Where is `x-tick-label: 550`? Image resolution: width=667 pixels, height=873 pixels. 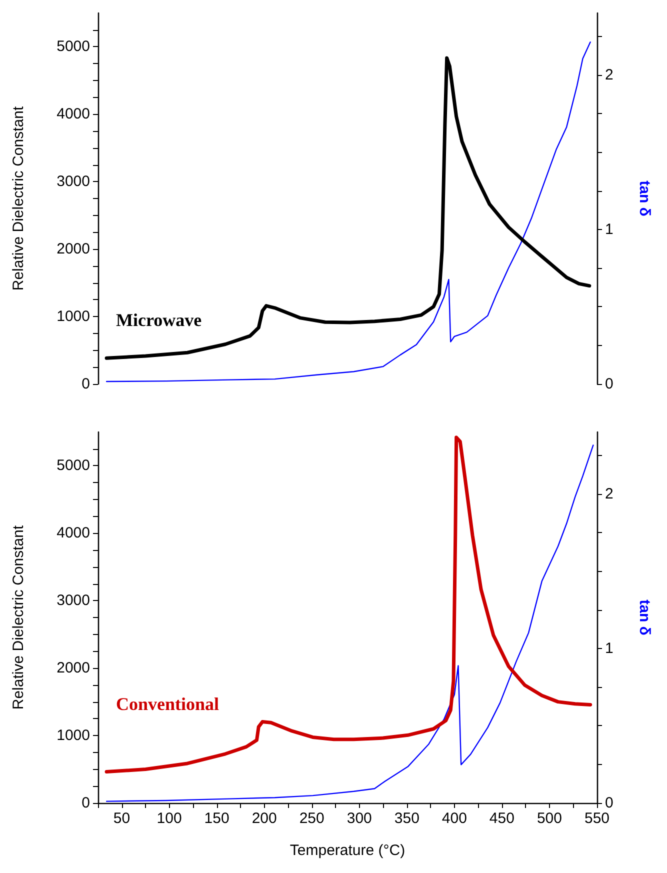 x-tick-label: 550 is located at coordinates (597, 818).